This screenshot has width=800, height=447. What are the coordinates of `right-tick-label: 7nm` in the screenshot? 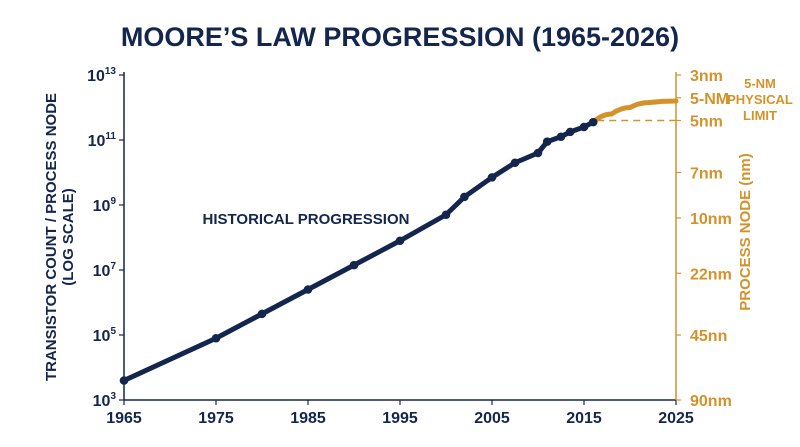 It's located at (706, 174).